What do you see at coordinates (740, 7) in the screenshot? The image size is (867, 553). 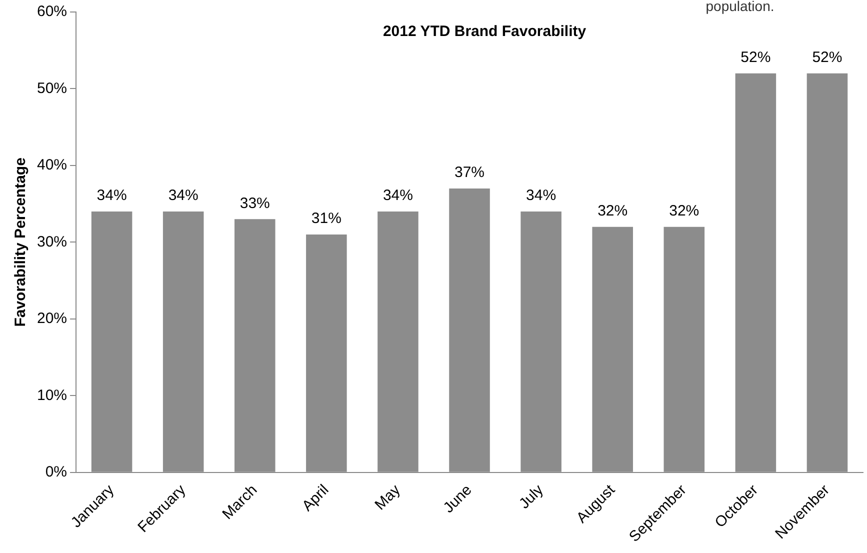 I see `annotation: population.` at bounding box center [740, 7].